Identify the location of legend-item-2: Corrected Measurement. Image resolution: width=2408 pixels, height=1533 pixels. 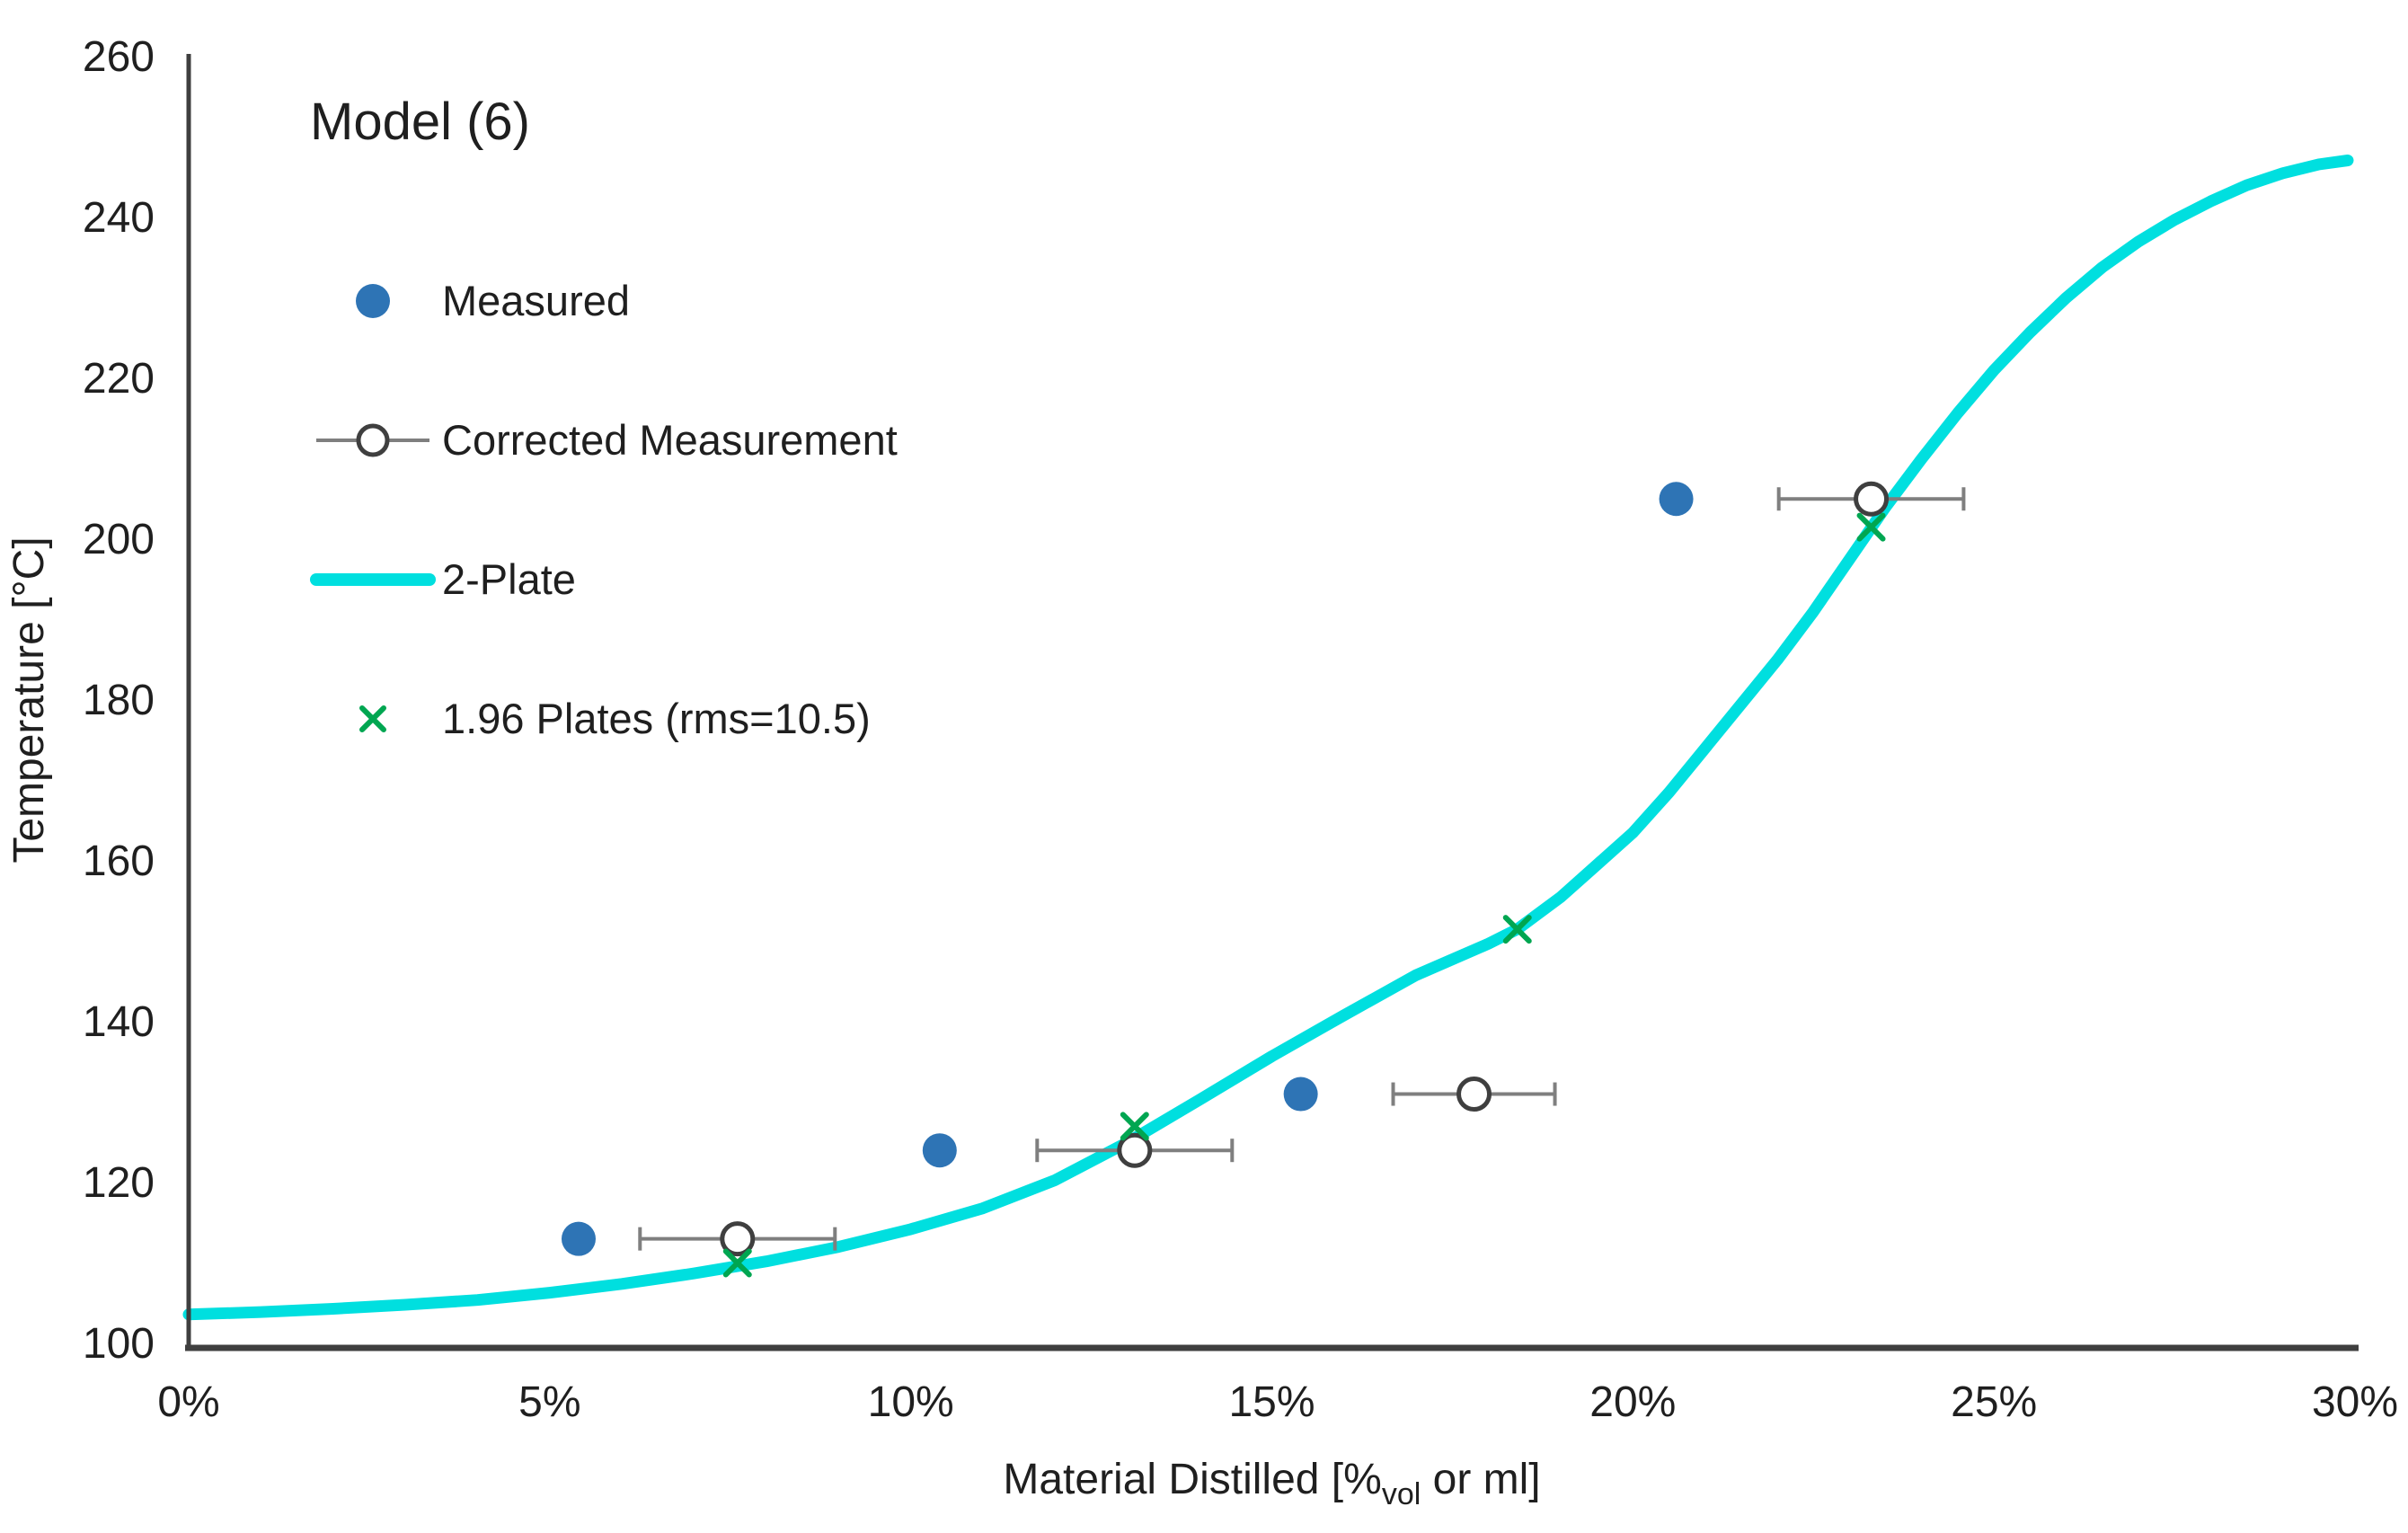
(607, 440).